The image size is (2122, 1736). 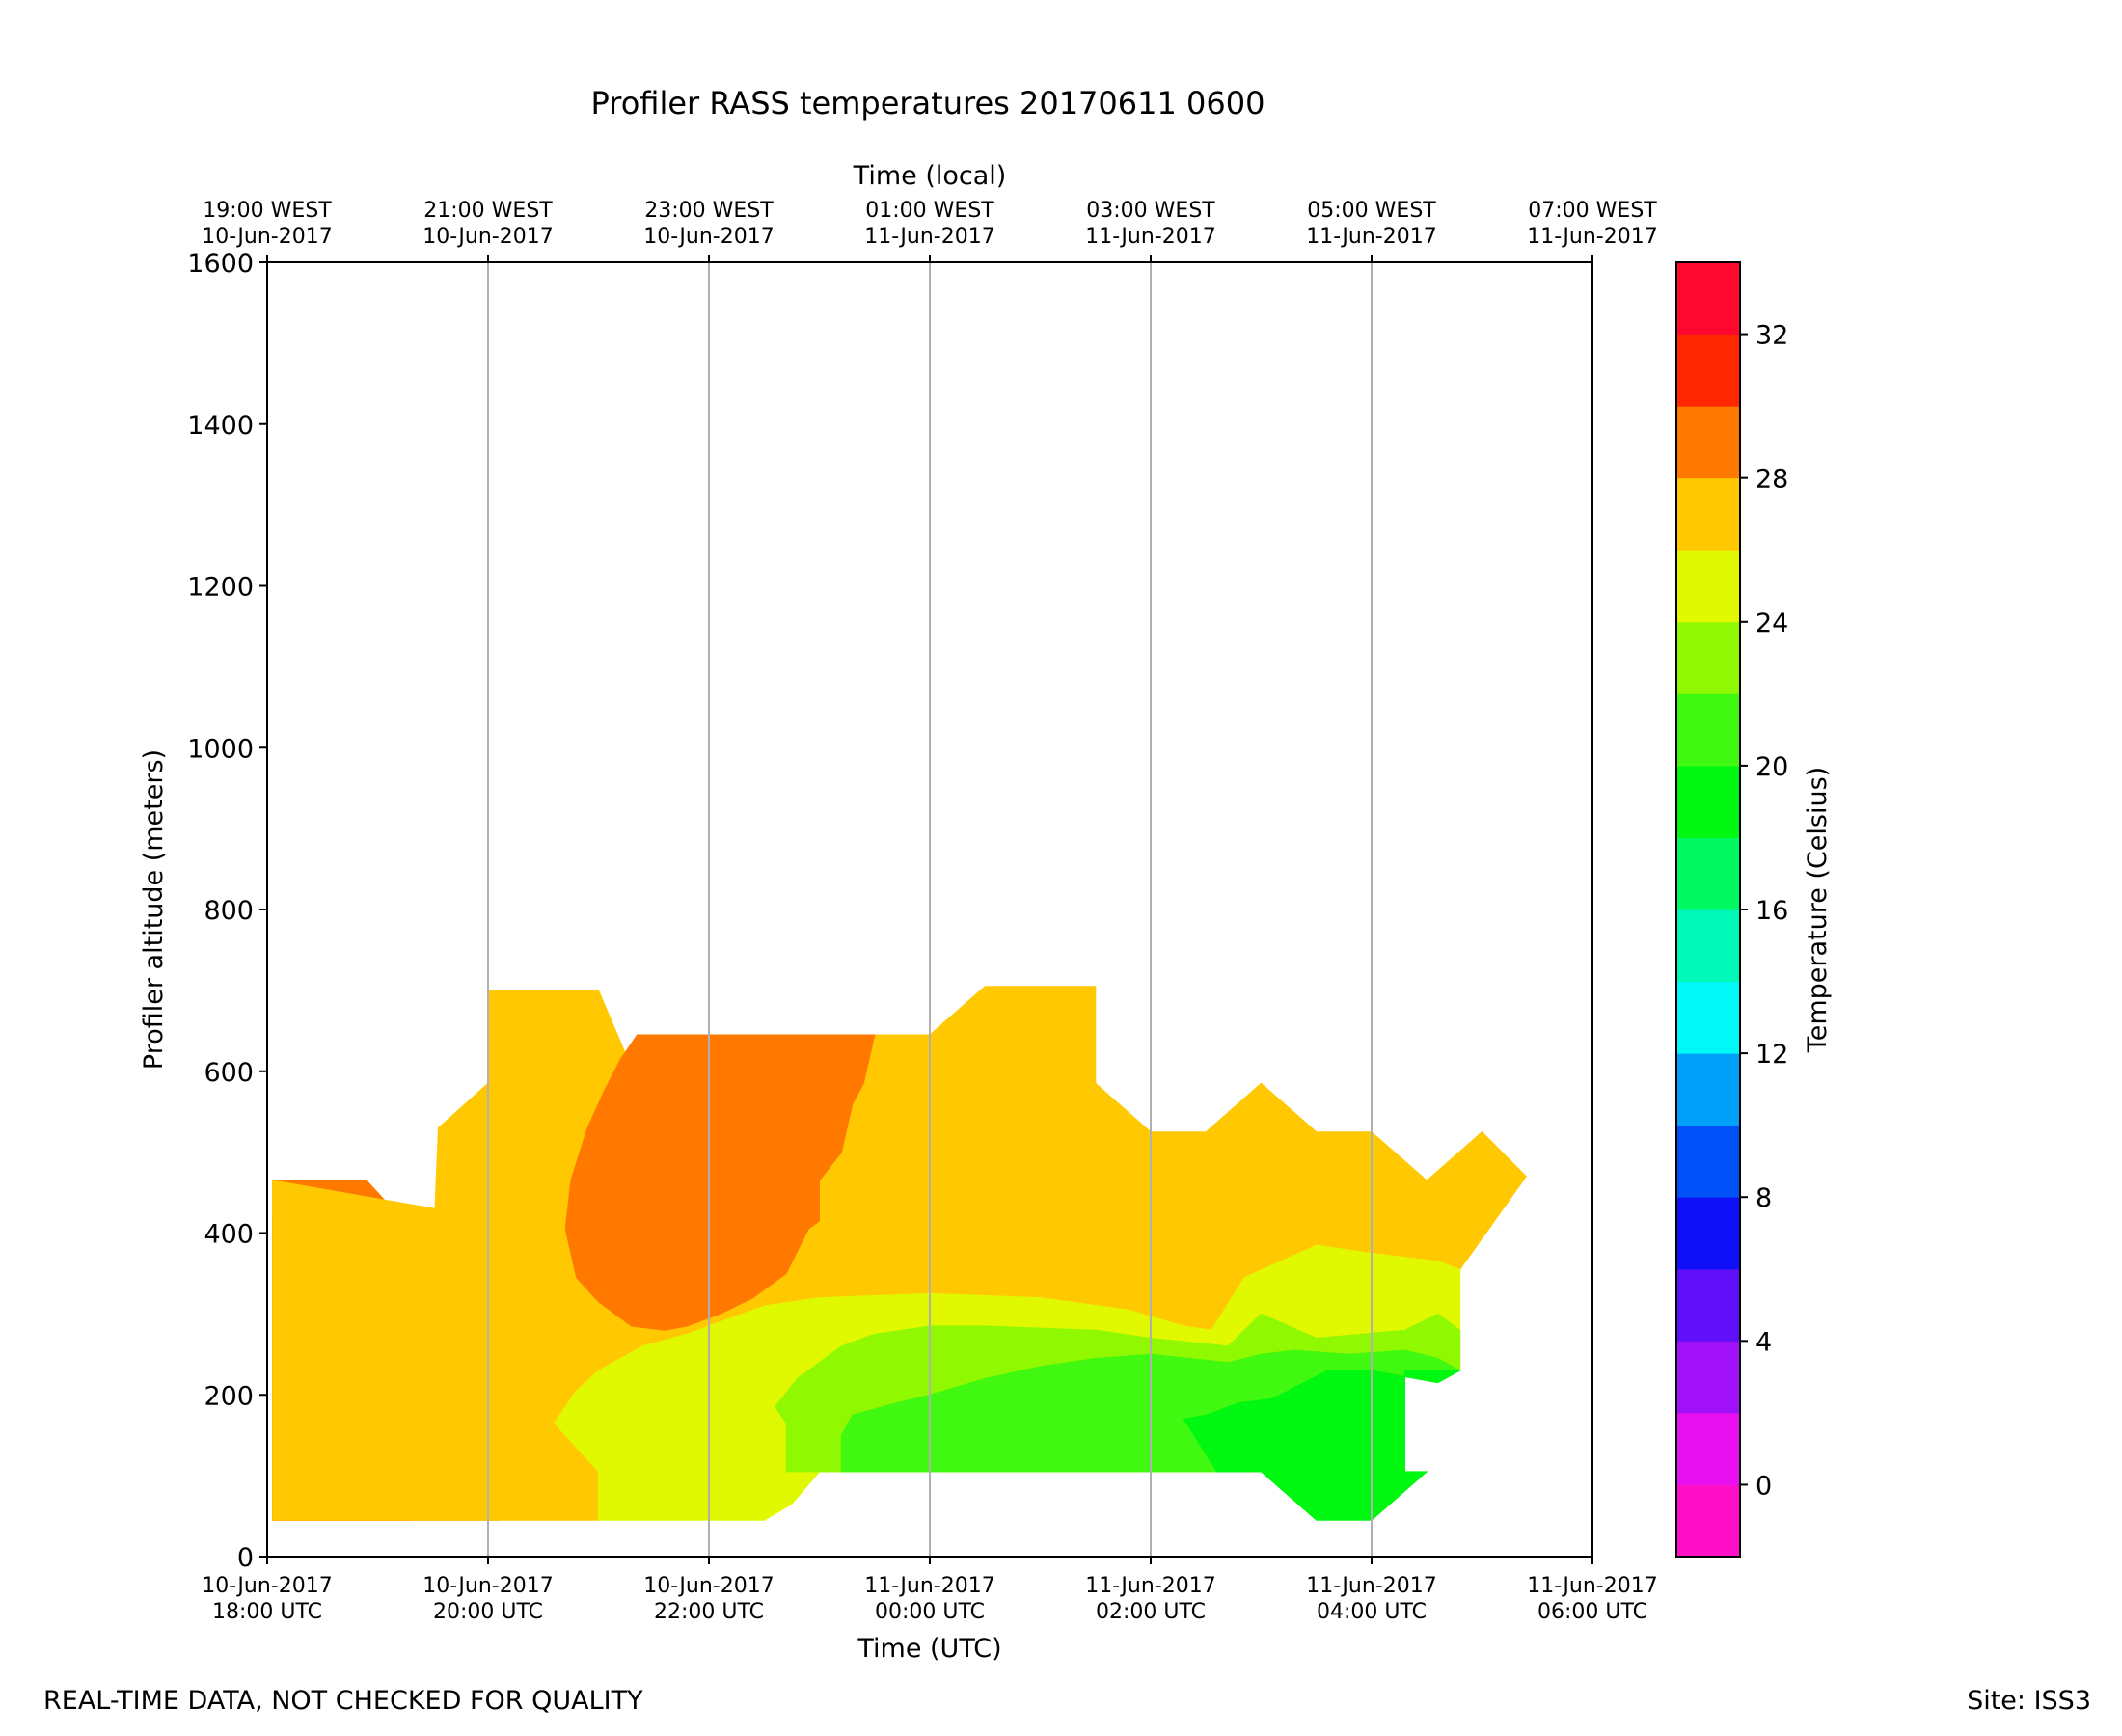 I want to click on y-tick-label: 200, so click(x=229, y=1396).